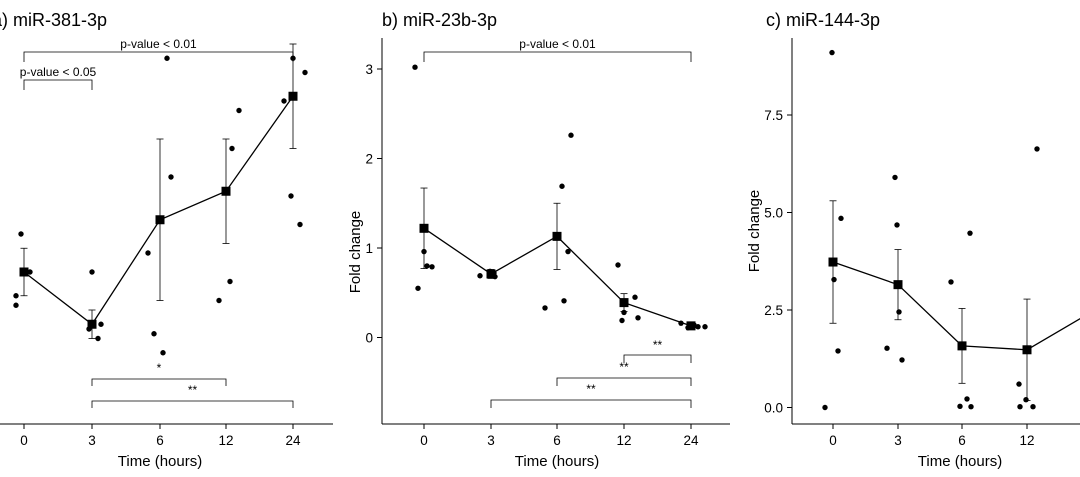 The height and width of the screenshot is (477, 1080). I want to click on panel-c-xlabel: Time (hours), so click(960, 461).